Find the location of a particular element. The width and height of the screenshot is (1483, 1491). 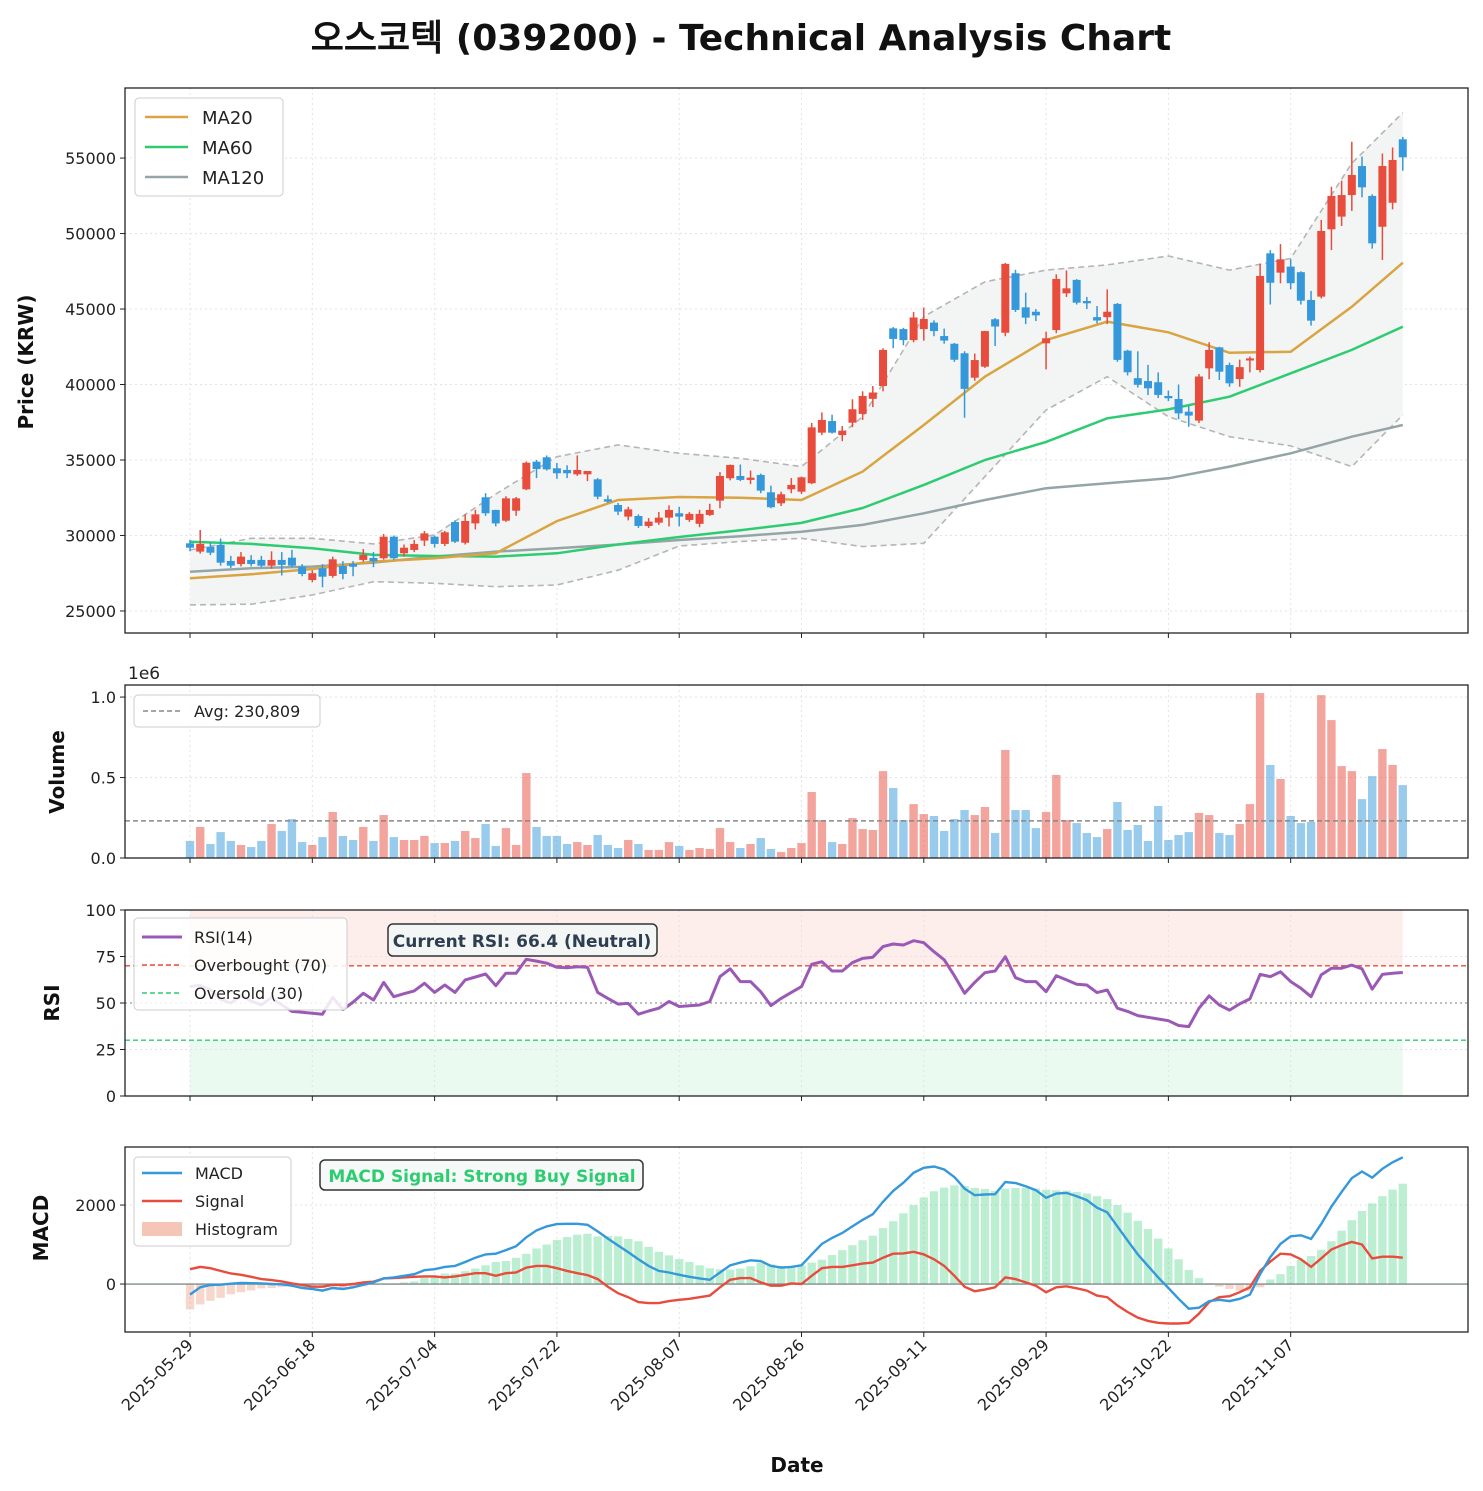

rsi-y-tick-label: 25 is located at coordinates (106, 1050).